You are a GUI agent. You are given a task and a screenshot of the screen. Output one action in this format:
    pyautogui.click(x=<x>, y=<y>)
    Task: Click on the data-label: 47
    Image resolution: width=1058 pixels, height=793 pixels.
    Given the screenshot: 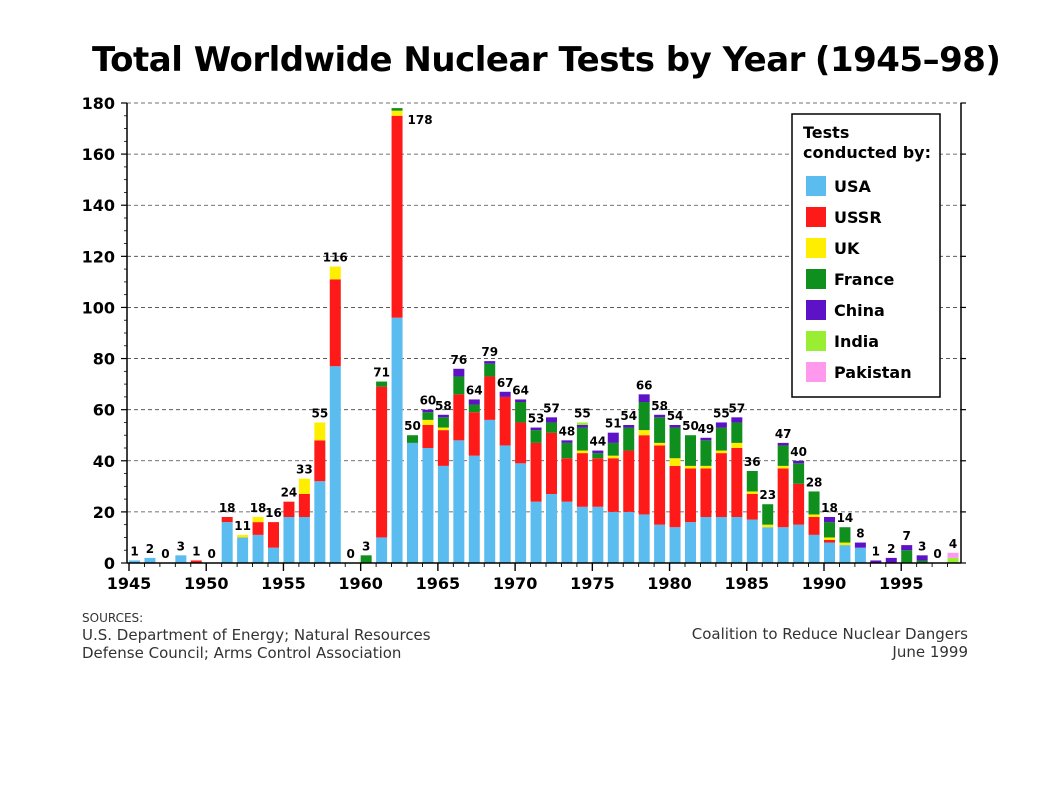 What is the action you would take?
    pyautogui.click(x=783, y=434)
    